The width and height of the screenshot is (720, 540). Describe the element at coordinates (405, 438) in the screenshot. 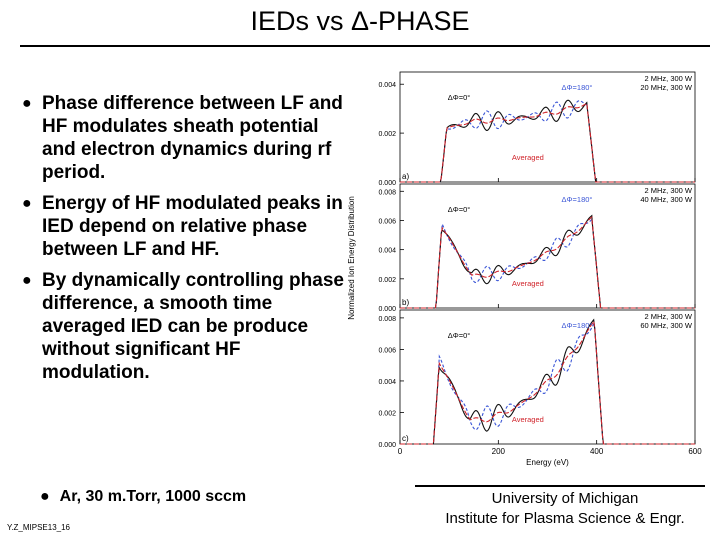

I see `panel-label: c)` at that location.